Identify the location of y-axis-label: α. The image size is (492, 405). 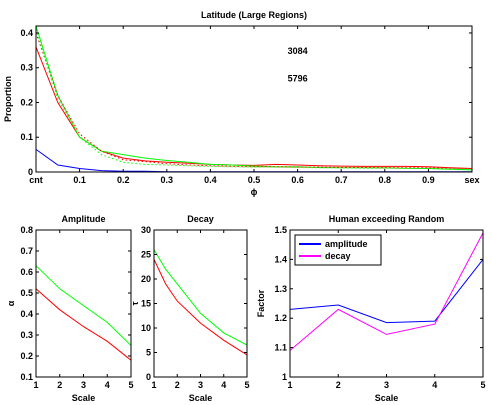
(11, 303).